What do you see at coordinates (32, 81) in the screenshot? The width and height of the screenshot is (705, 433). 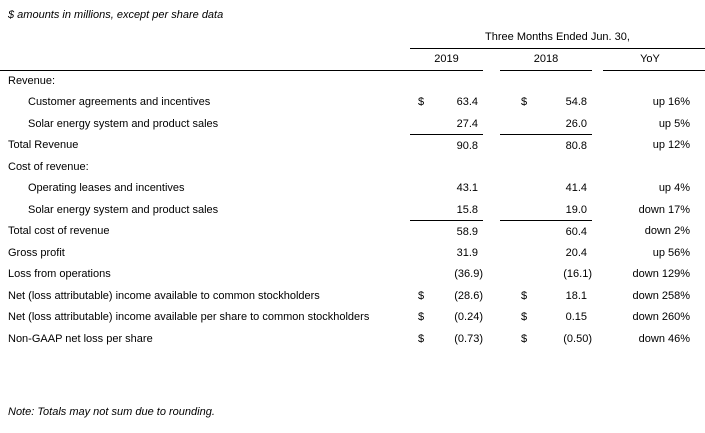 I see `row-label: Revenue:` at bounding box center [32, 81].